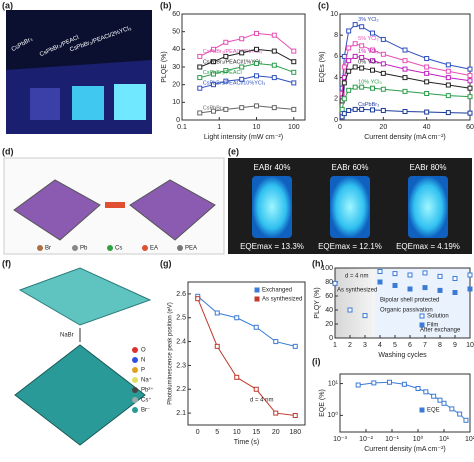  I want to click on x-tick-label: 10⁻³, so click(340, 439).